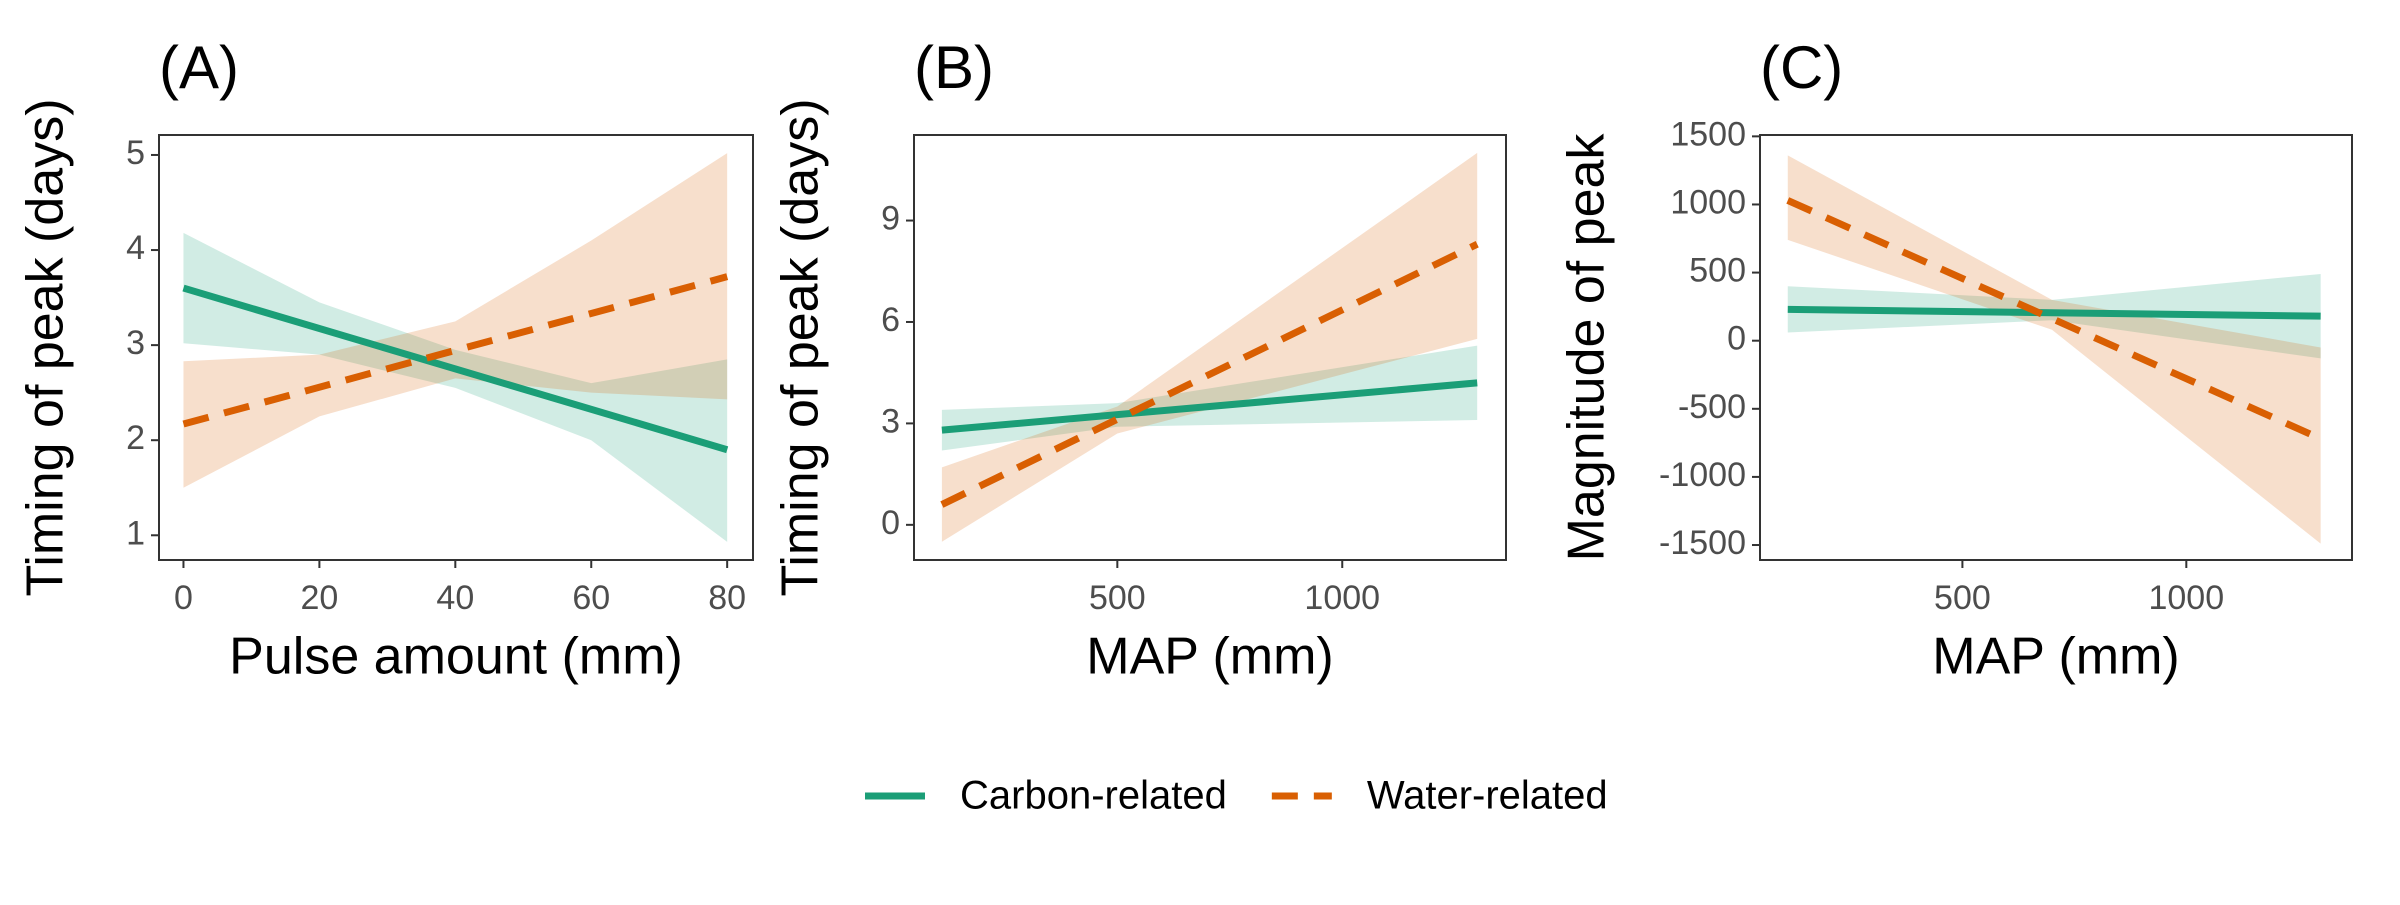 This screenshot has width=2400, height=905. Describe the element at coordinates (1487, 796) in the screenshot. I see `legend-label: Water-related` at that location.